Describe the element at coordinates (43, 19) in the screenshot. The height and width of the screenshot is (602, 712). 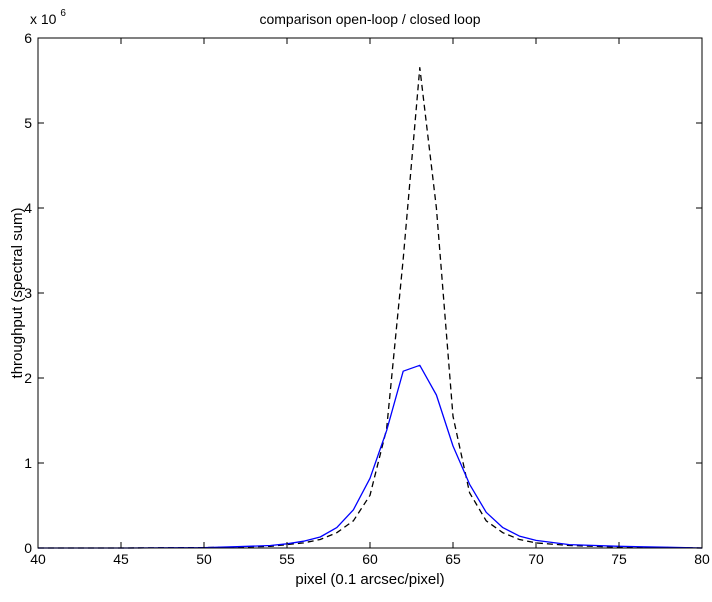
I see `y-multiplier-base: x 10` at that location.